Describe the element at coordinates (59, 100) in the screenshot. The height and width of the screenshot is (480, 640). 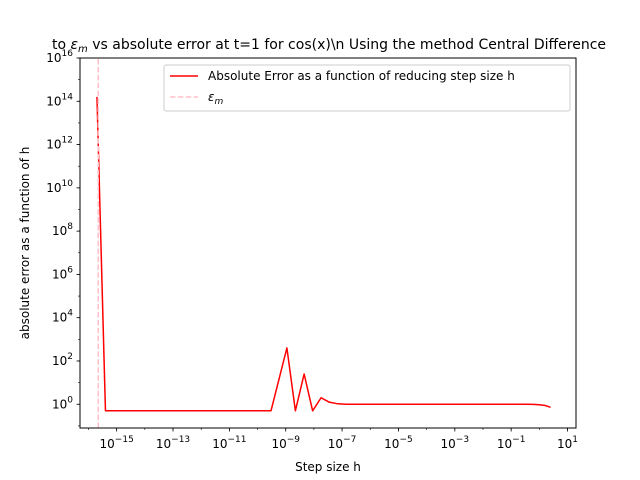
I see `y-tick-label: 10¹⁴` at that location.